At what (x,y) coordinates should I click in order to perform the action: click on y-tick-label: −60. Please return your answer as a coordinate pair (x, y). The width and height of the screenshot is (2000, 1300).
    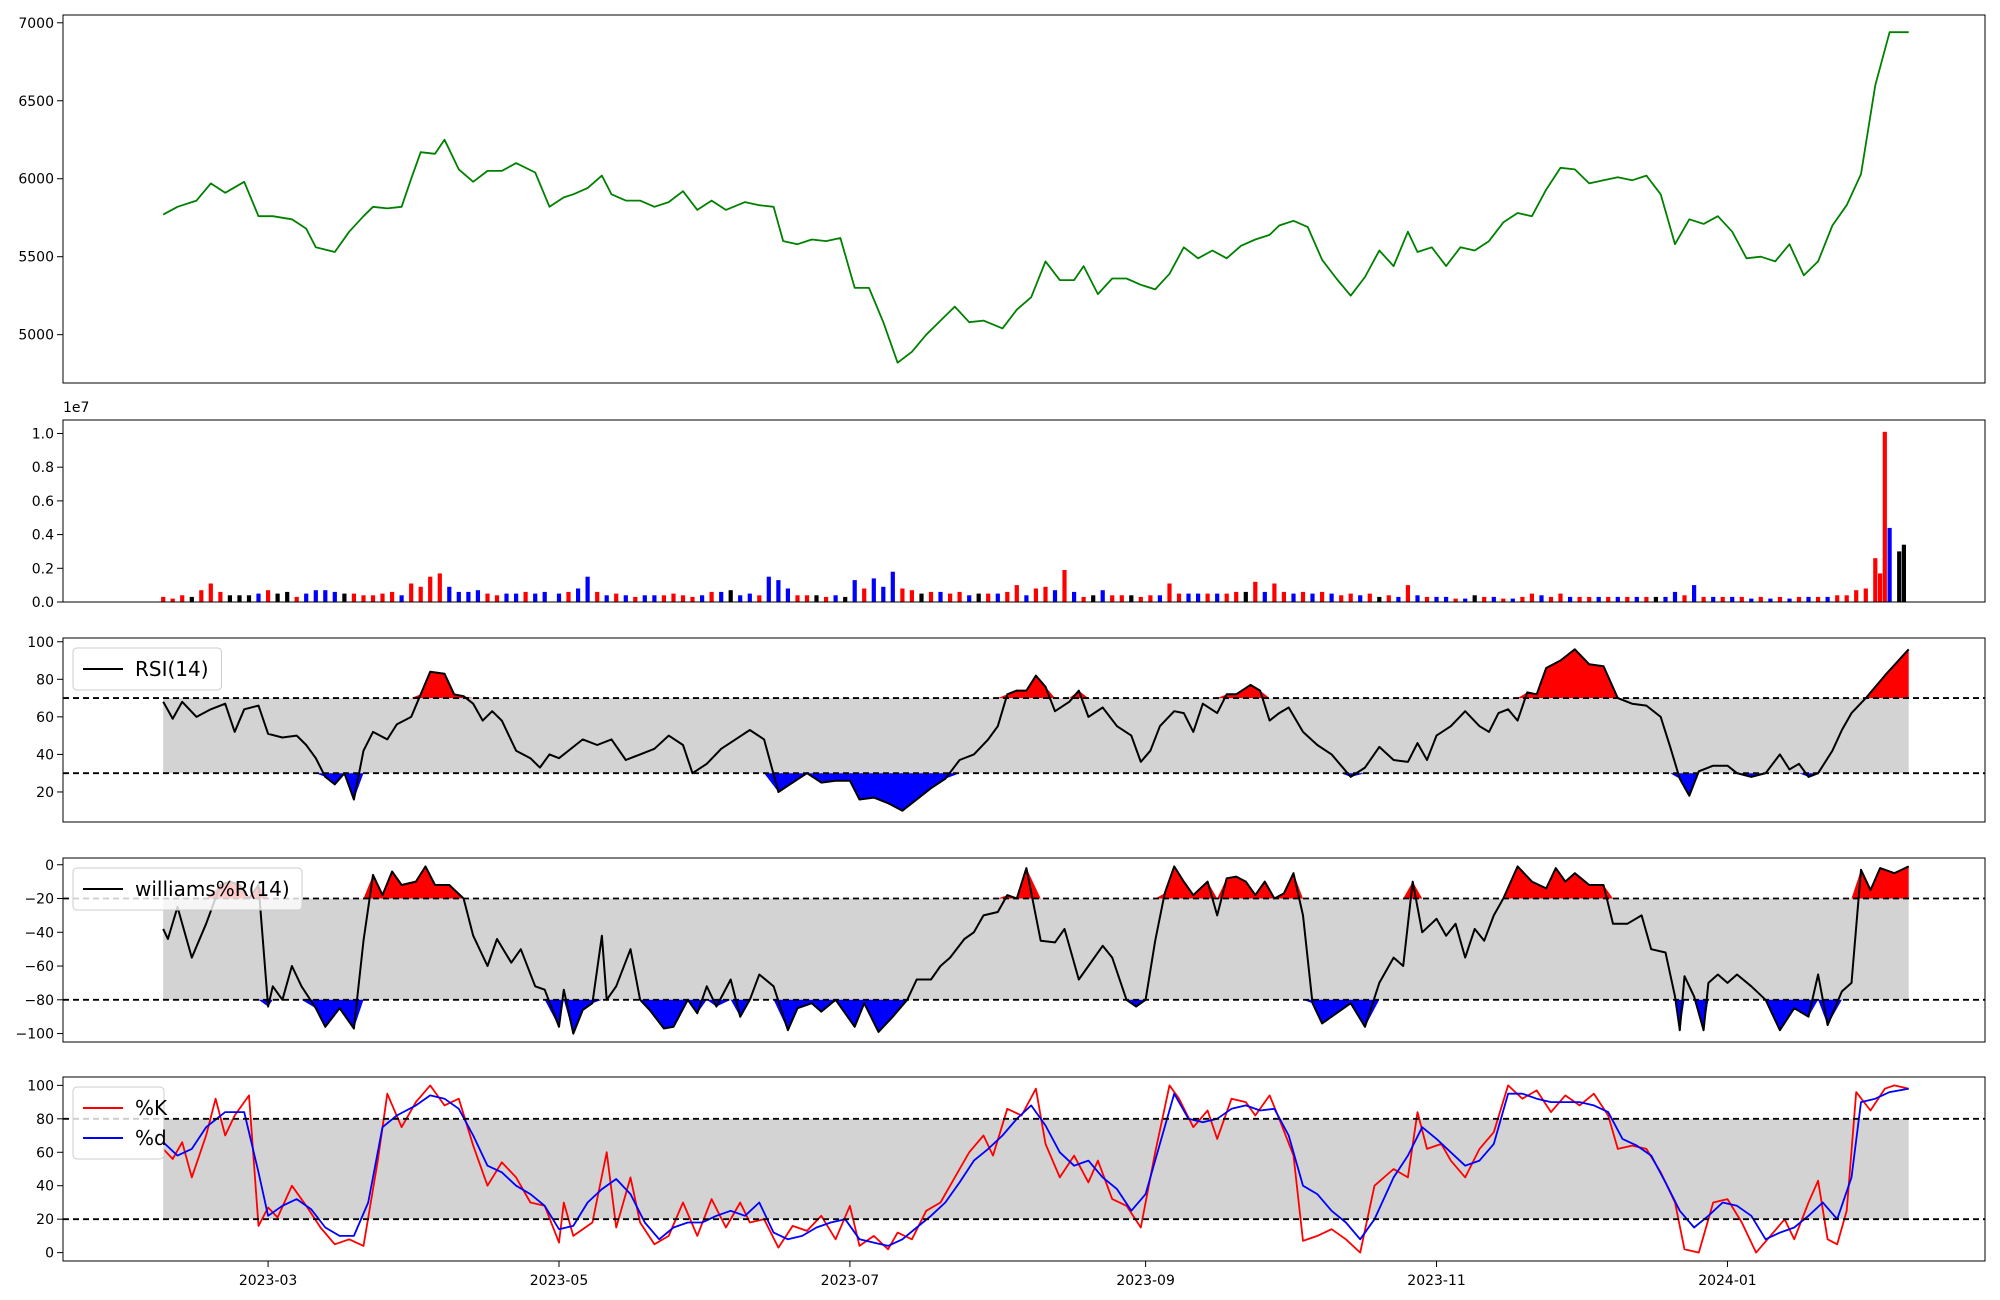
    Looking at the image, I should click on (39, 967).